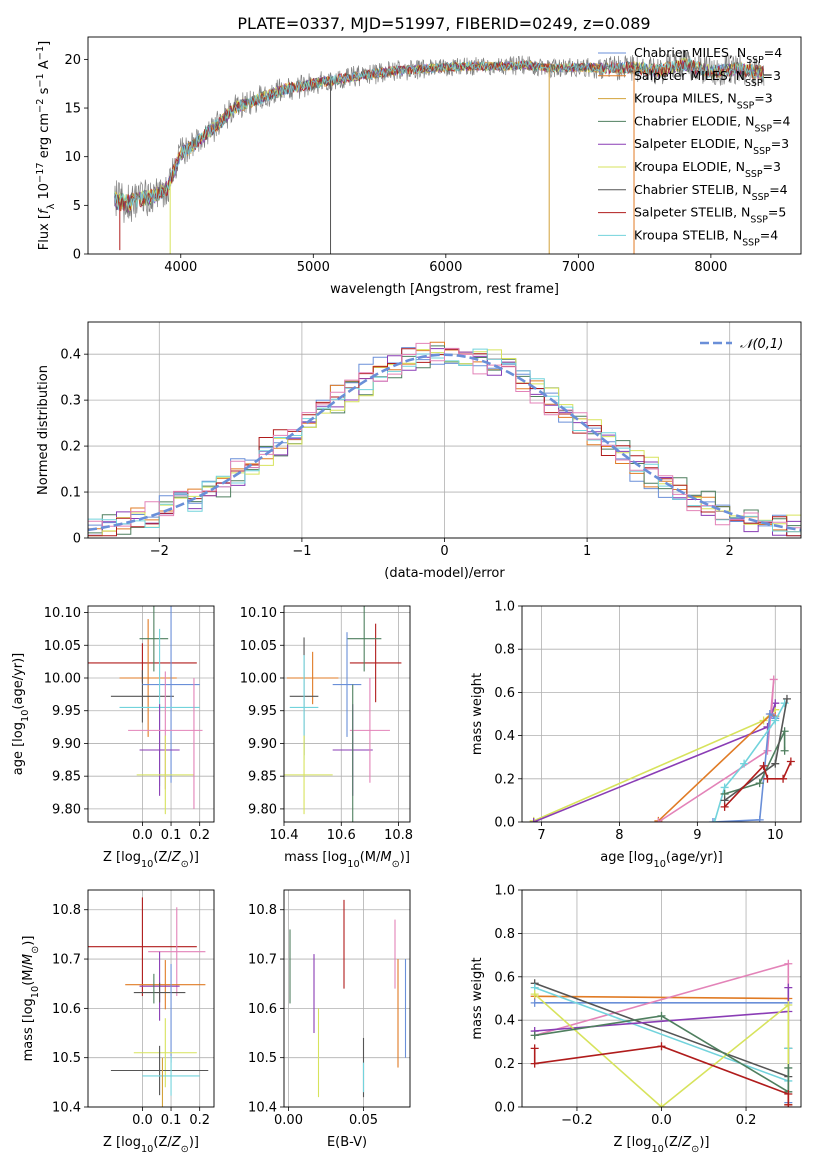  Describe the element at coordinates (707, 169) in the screenshot. I see `legend-entry-label: Kroupa ELODIE, NSSP=3` at that location.